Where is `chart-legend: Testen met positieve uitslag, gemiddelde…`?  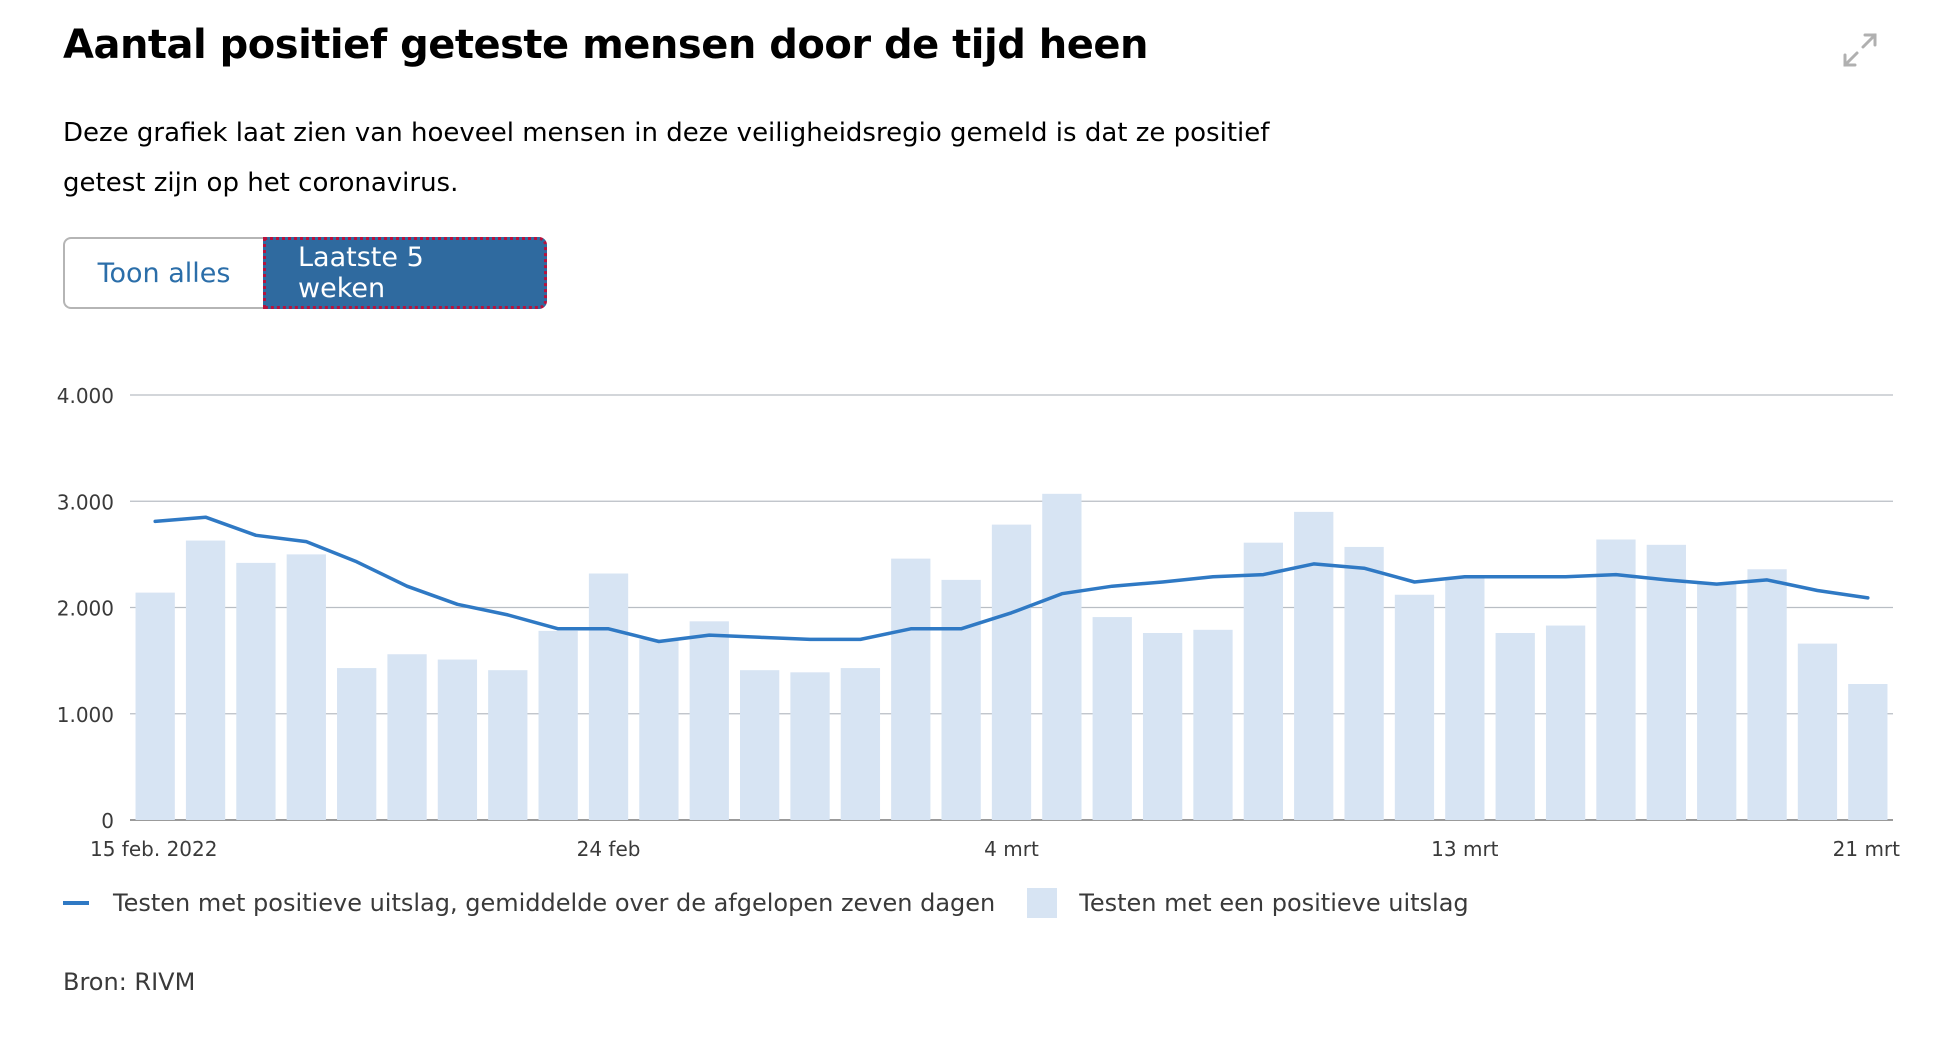 chart-legend: Testen met positieve uitslag, gemiddelde… is located at coordinates (766, 903).